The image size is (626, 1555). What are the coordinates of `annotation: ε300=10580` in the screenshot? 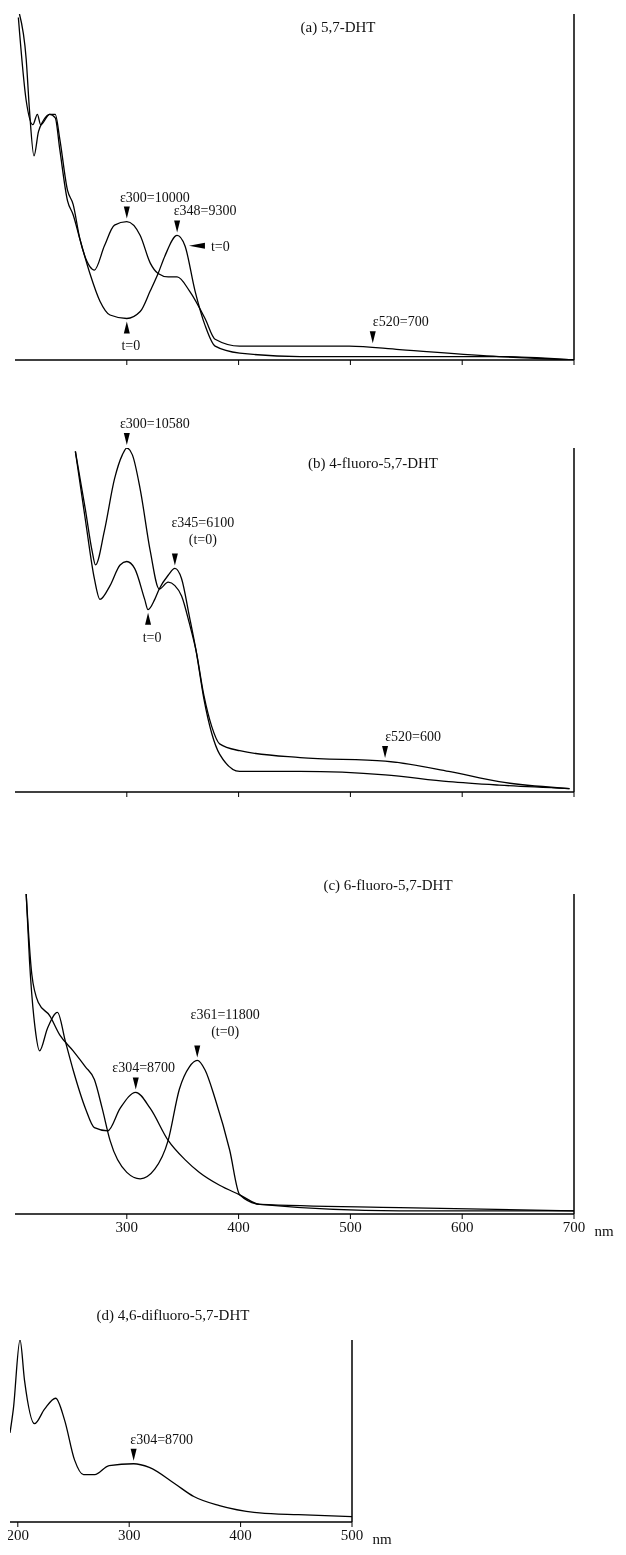 It's located at (154, 423).